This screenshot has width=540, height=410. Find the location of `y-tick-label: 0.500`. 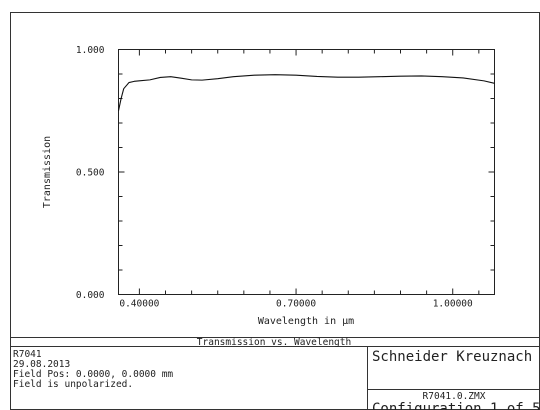

y-tick-label: 0.500 is located at coordinates (90, 173).